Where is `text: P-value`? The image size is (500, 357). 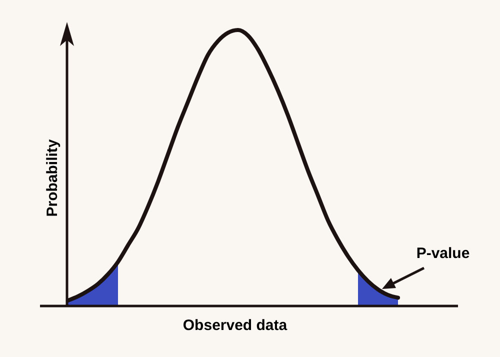
text: P-value is located at coordinates (443, 253).